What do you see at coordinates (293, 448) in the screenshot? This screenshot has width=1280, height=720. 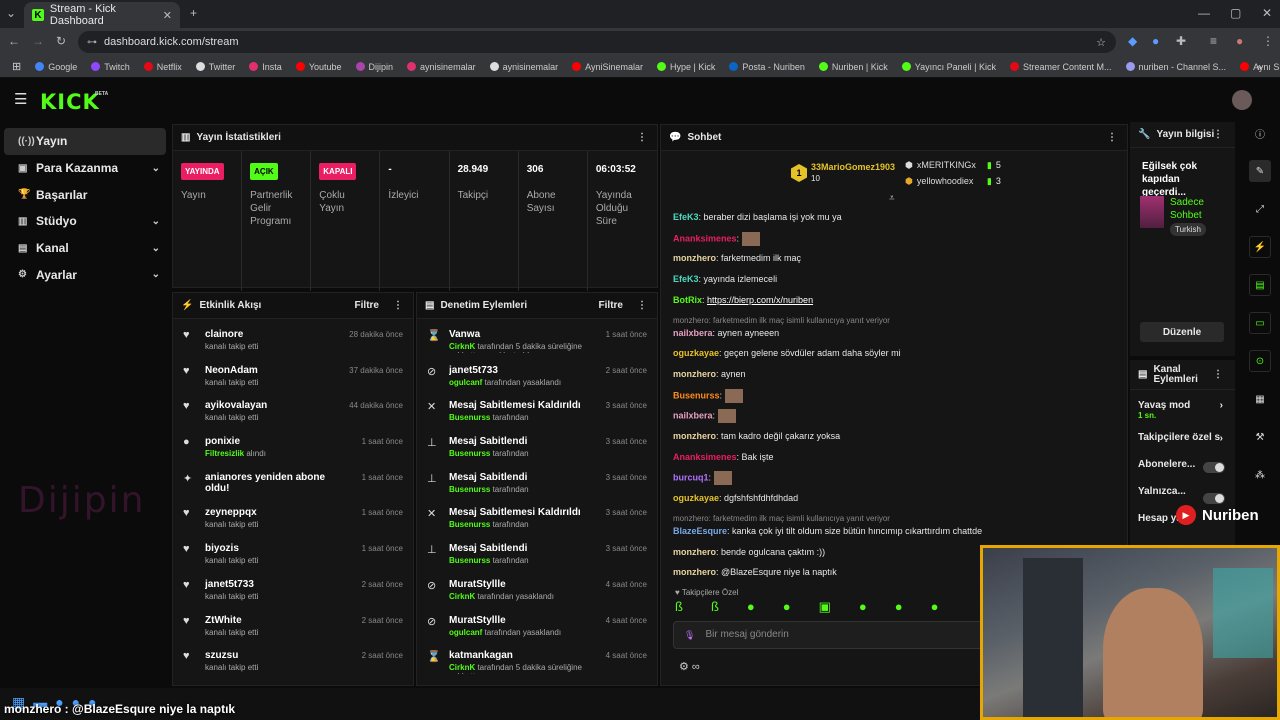 I see `list-item: ● ponixie Filtresizlik alındı 1 saat önce` at bounding box center [293, 448].